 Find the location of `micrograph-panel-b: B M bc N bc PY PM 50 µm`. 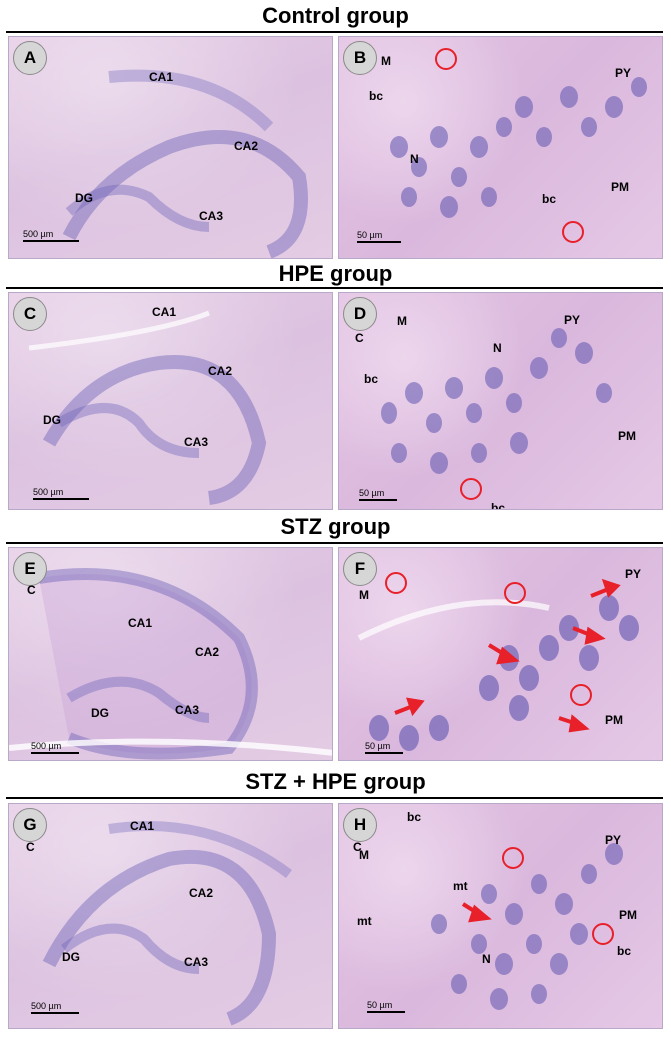

micrograph-panel-b: B M bc N bc PY PM 50 µm is located at coordinates (500, 147).